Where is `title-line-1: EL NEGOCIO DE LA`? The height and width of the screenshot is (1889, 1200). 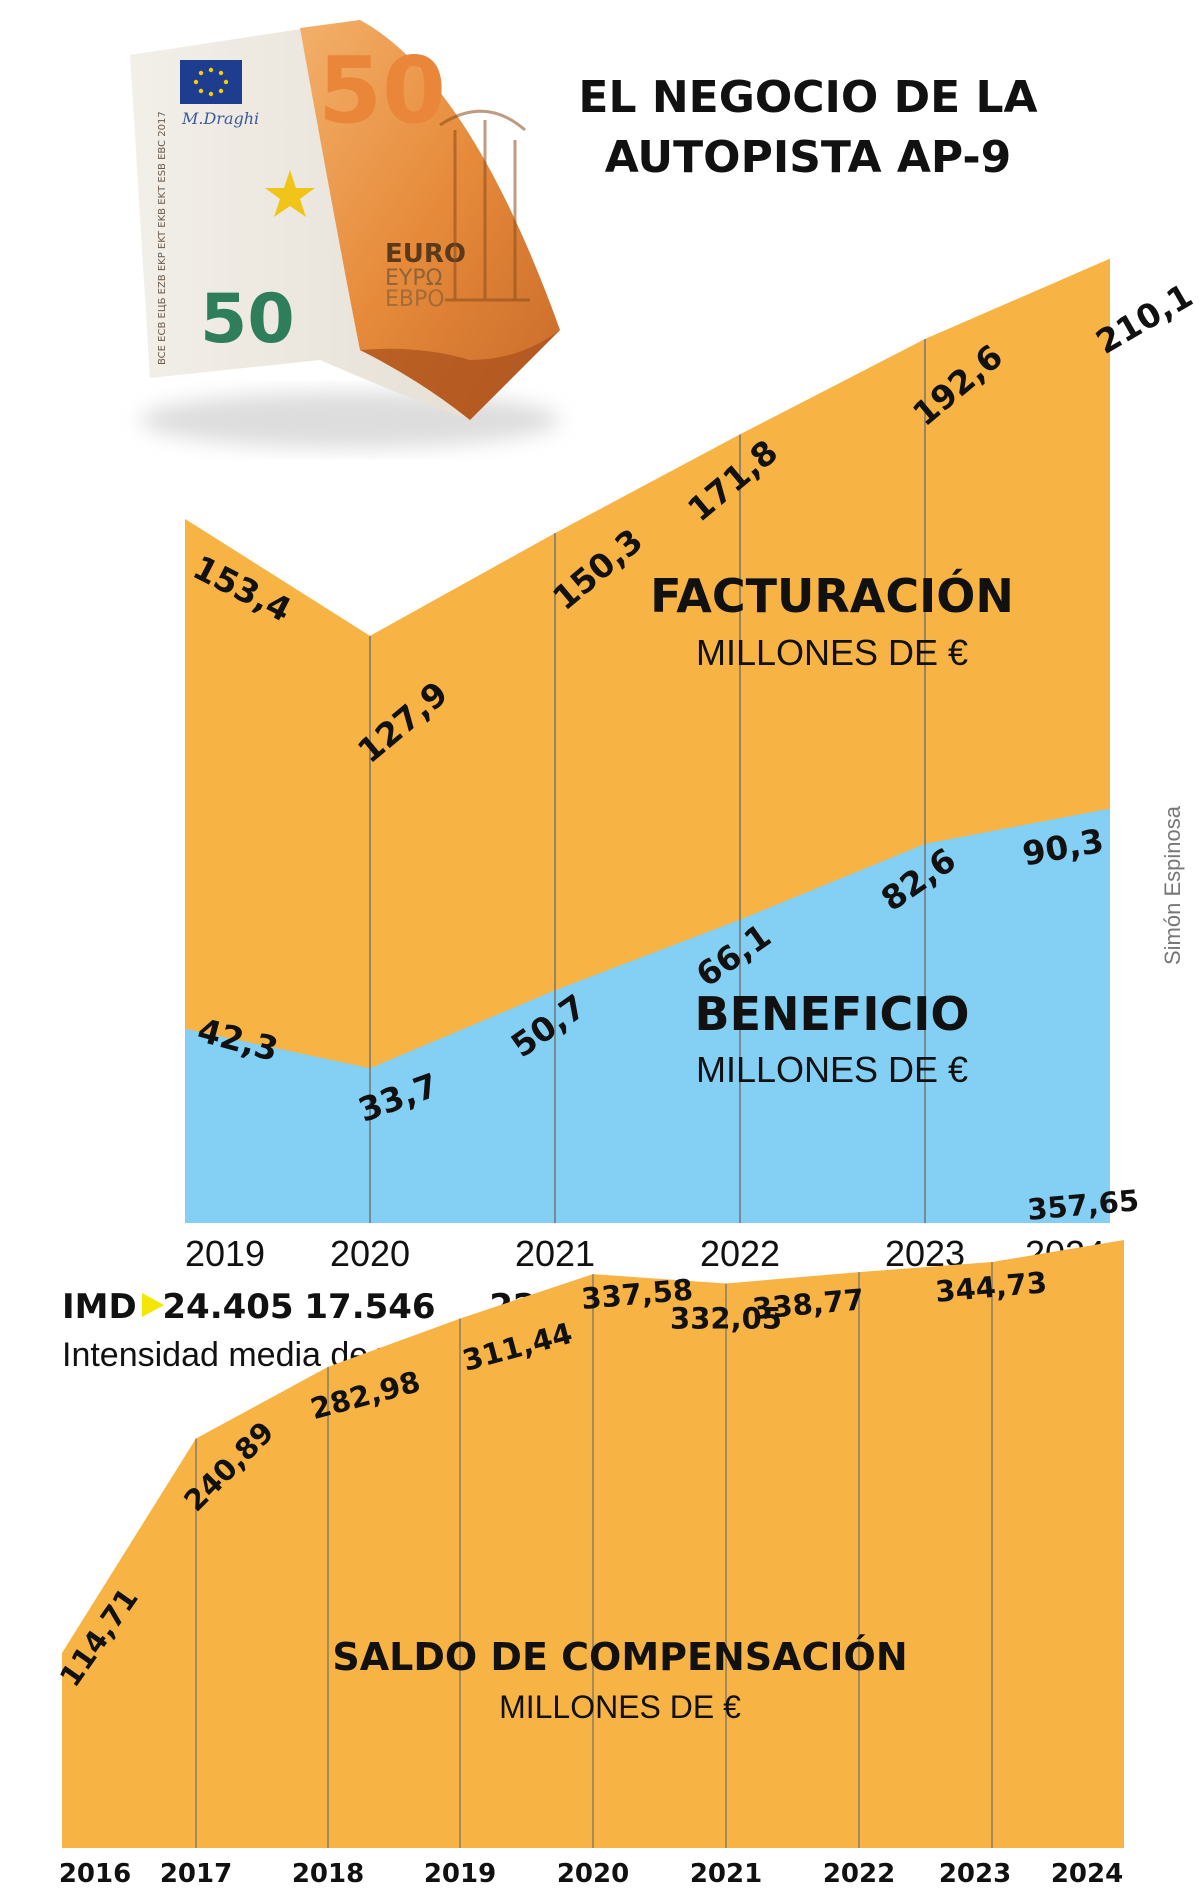
title-line-1: EL NEGOCIO DE LA is located at coordinates (807, 97).